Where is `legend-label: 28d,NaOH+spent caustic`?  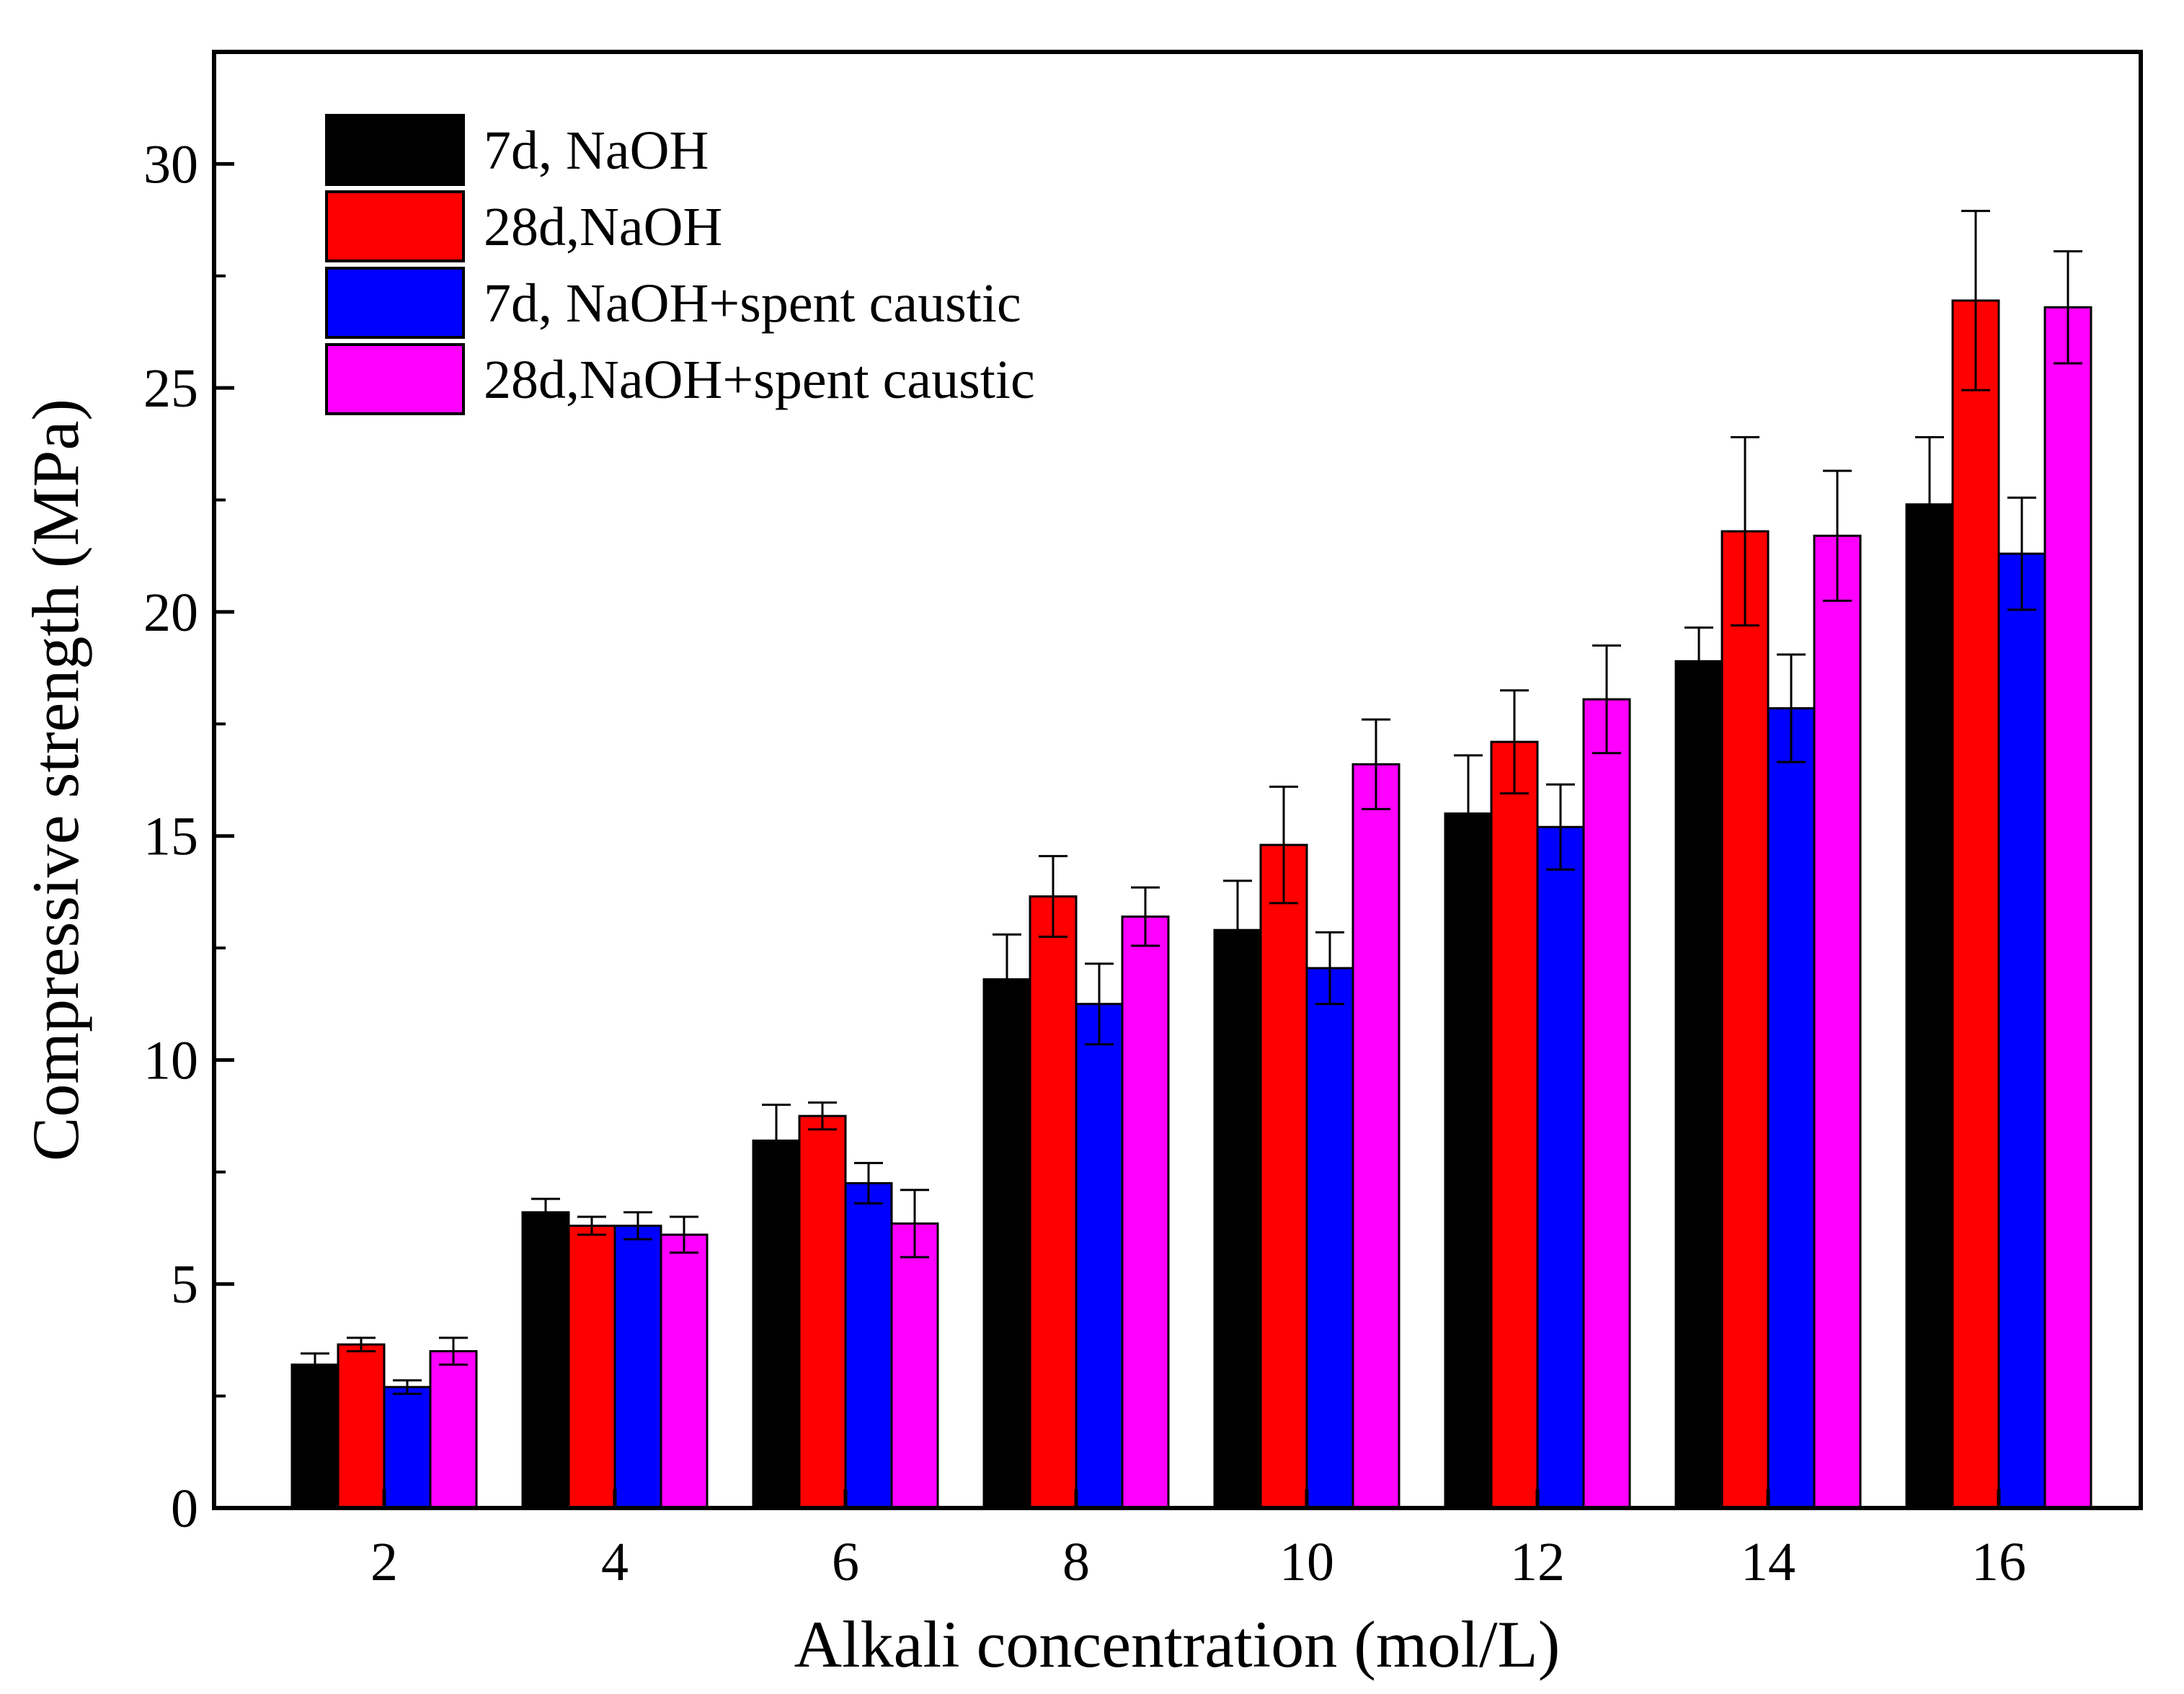 legend-label: 28d,NaOH+spent caustic is located at coordinates (759, 380).